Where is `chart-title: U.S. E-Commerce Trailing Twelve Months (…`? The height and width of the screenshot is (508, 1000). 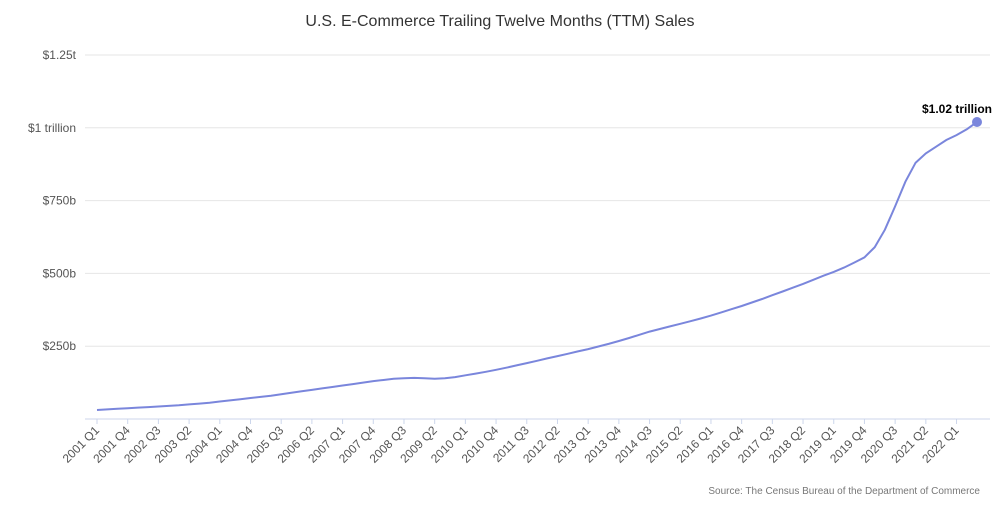 chart-title: U.S. E-Commerce Trailing Twelve Months (… is located at coordinates (499, 21).